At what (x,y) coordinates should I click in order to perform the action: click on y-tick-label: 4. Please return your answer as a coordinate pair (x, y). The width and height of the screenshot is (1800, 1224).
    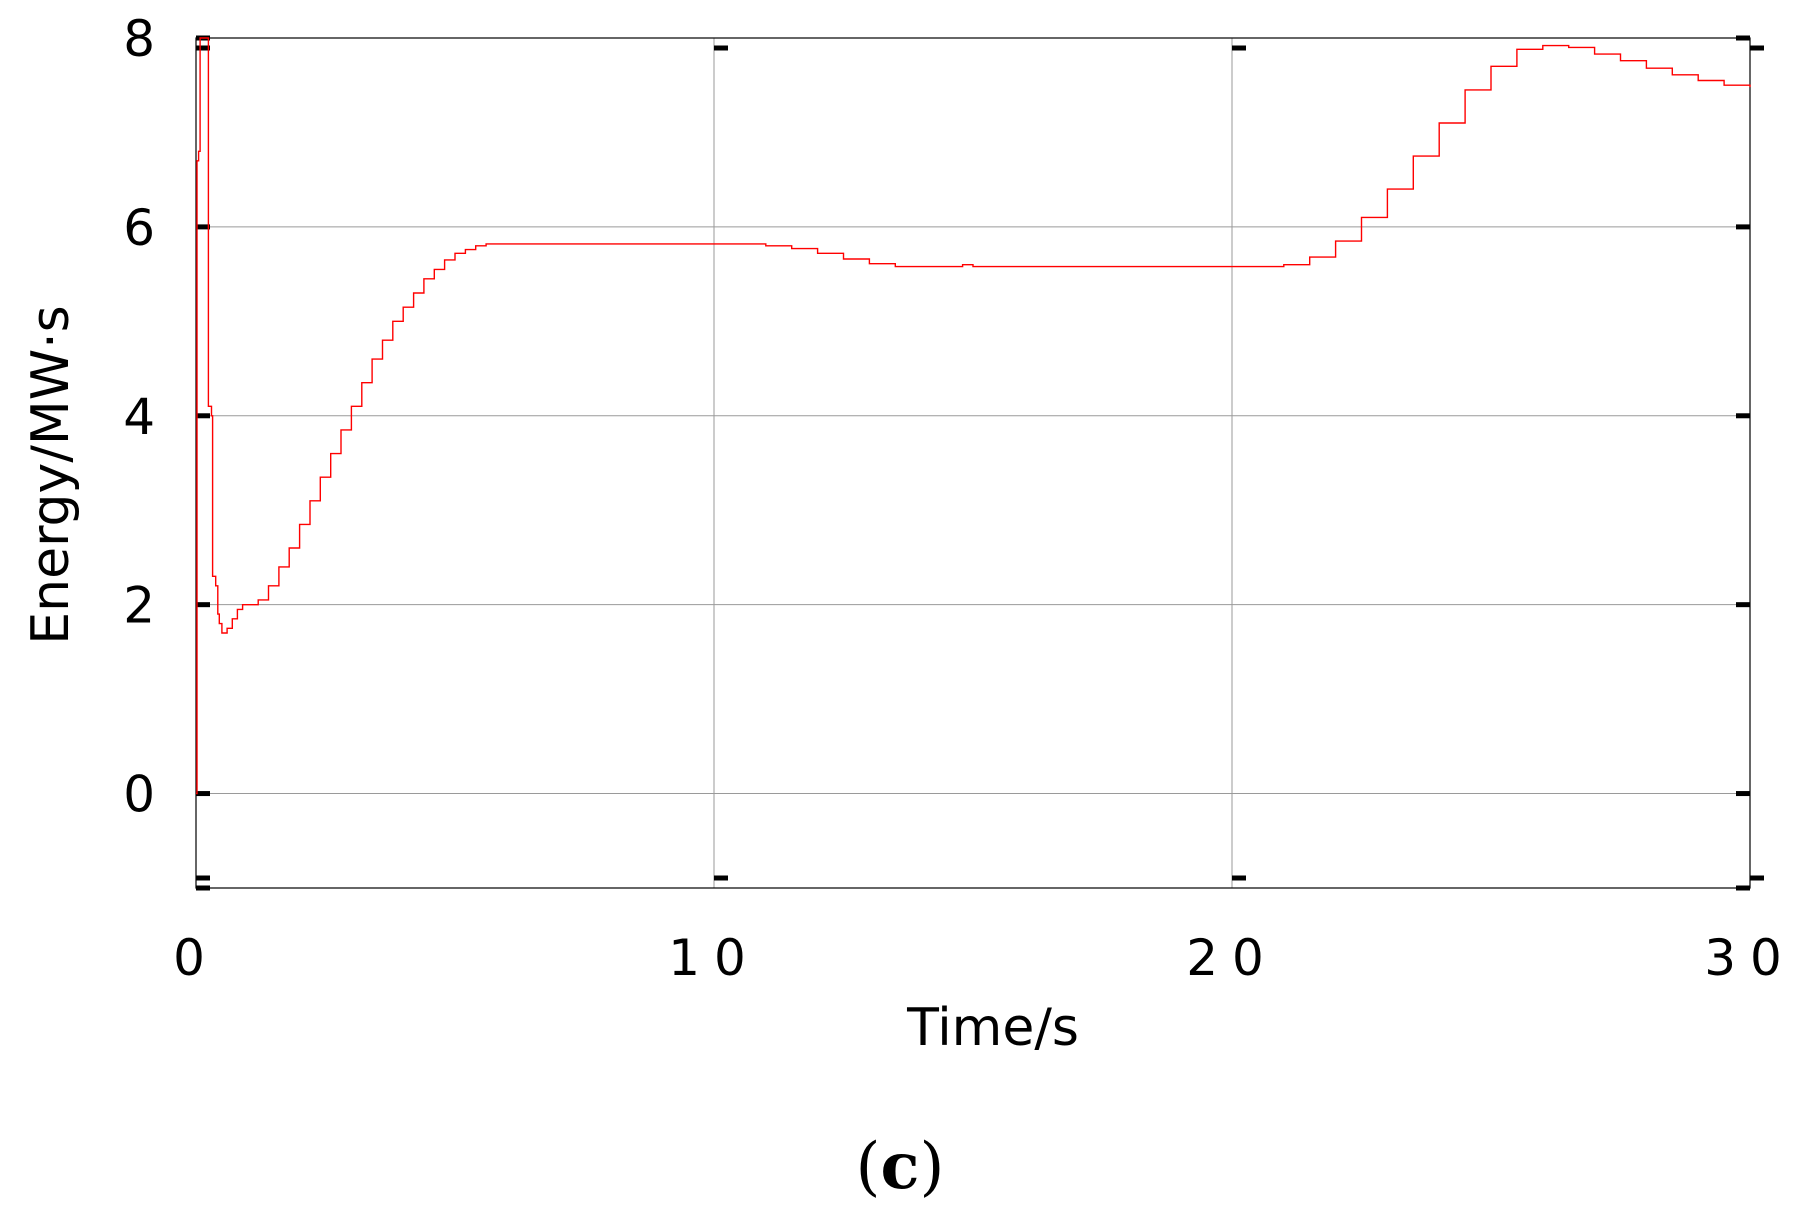
    Looking at the image, I should click on (139, 417).